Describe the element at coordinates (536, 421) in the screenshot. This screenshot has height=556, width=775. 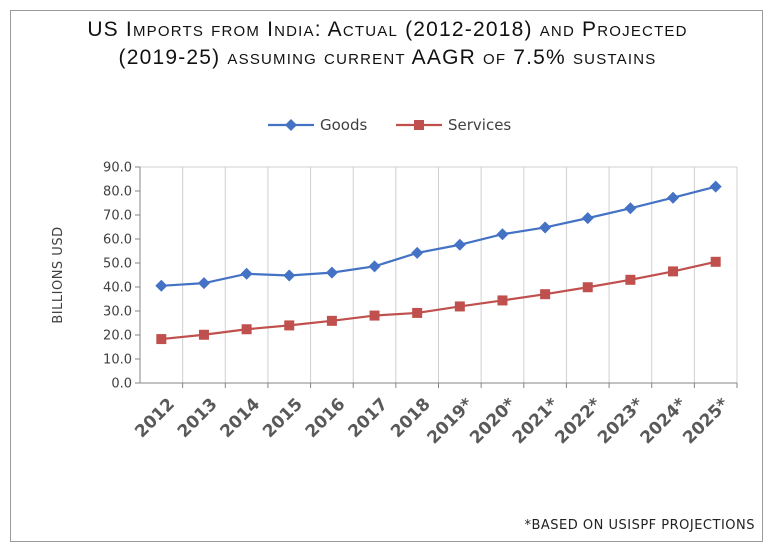
I see `x-tick-label: 2021*` at that location.